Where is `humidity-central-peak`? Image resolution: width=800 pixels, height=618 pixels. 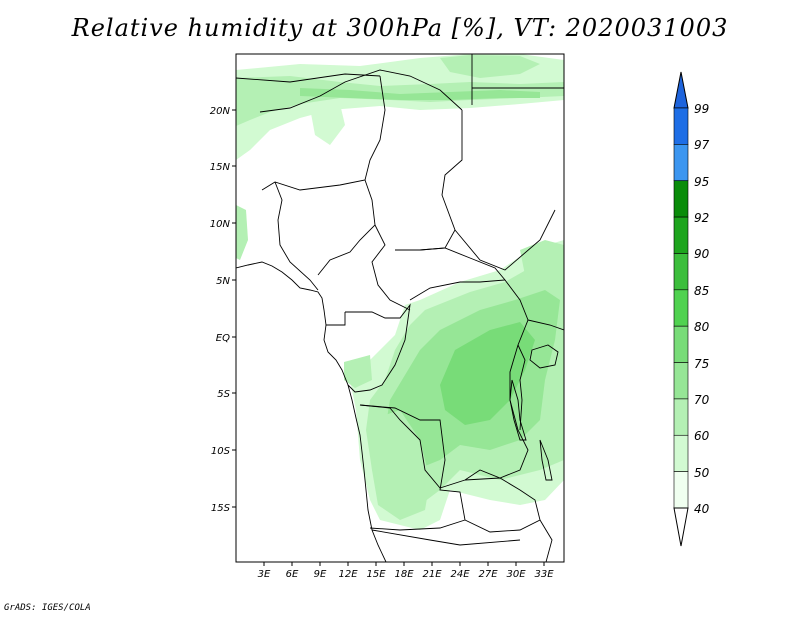
humidity-central-peak is located at coordinates (487, 373).